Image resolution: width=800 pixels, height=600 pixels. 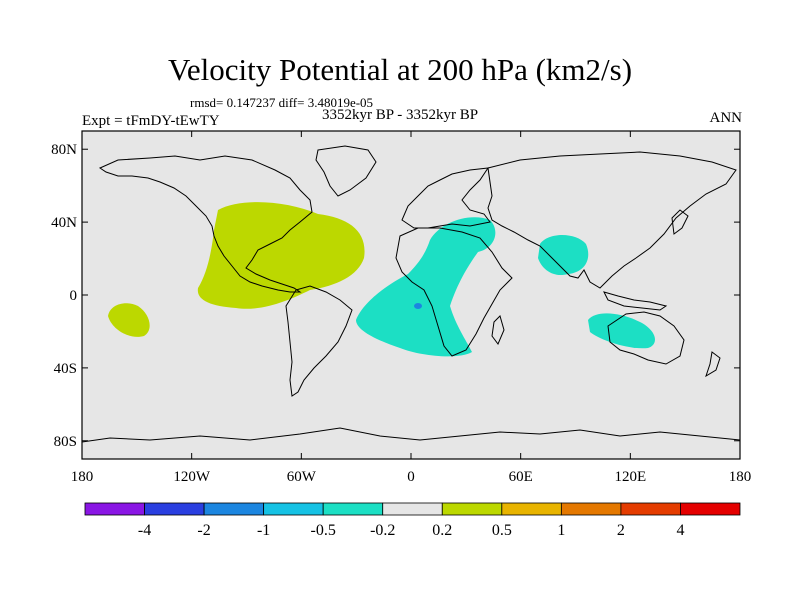 What do you see at coordinates (65, 442) in the screenshot?
I see `lat-label: 80S` at bounding box center [65, 442].